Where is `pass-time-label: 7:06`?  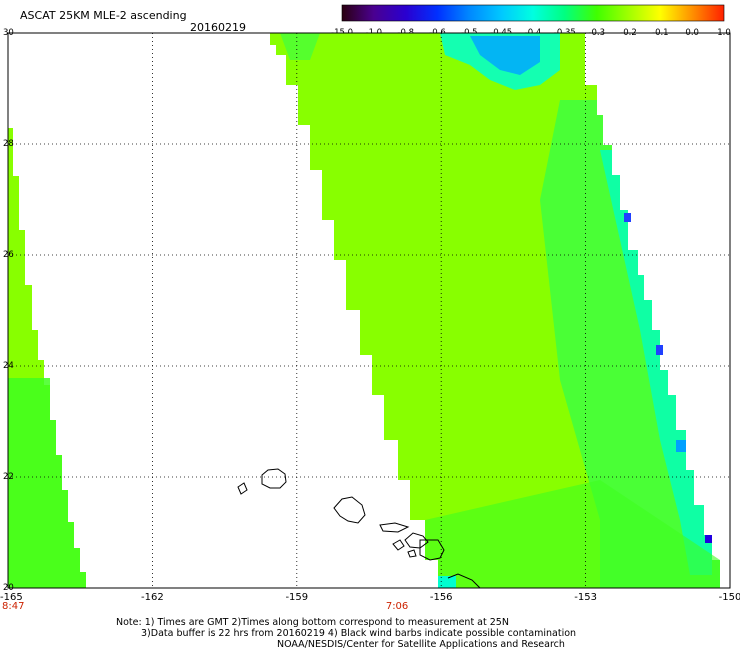 pass-time-label: 7:06 is located at coordinates (397, 606).